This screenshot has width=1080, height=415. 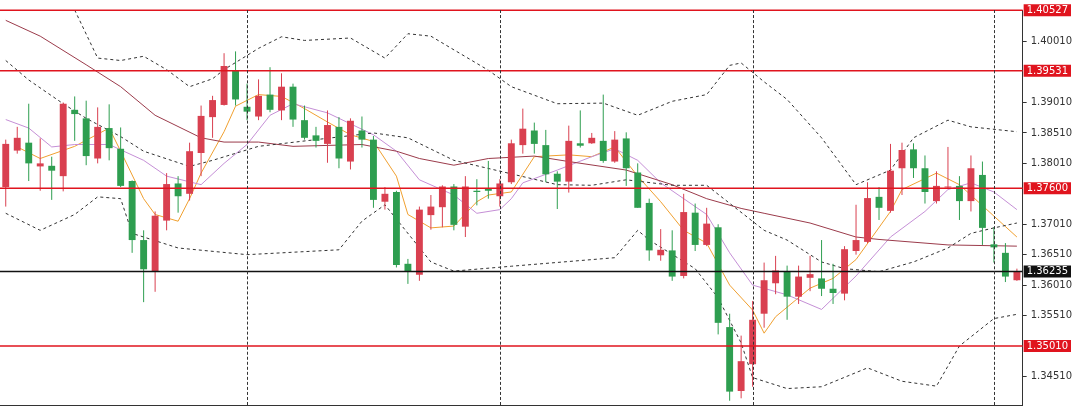 What do you see at coordinates (1047, 271) in the screenshot?
I see `ref-line-label: 1.36235` at bounding box center [1047, 271].